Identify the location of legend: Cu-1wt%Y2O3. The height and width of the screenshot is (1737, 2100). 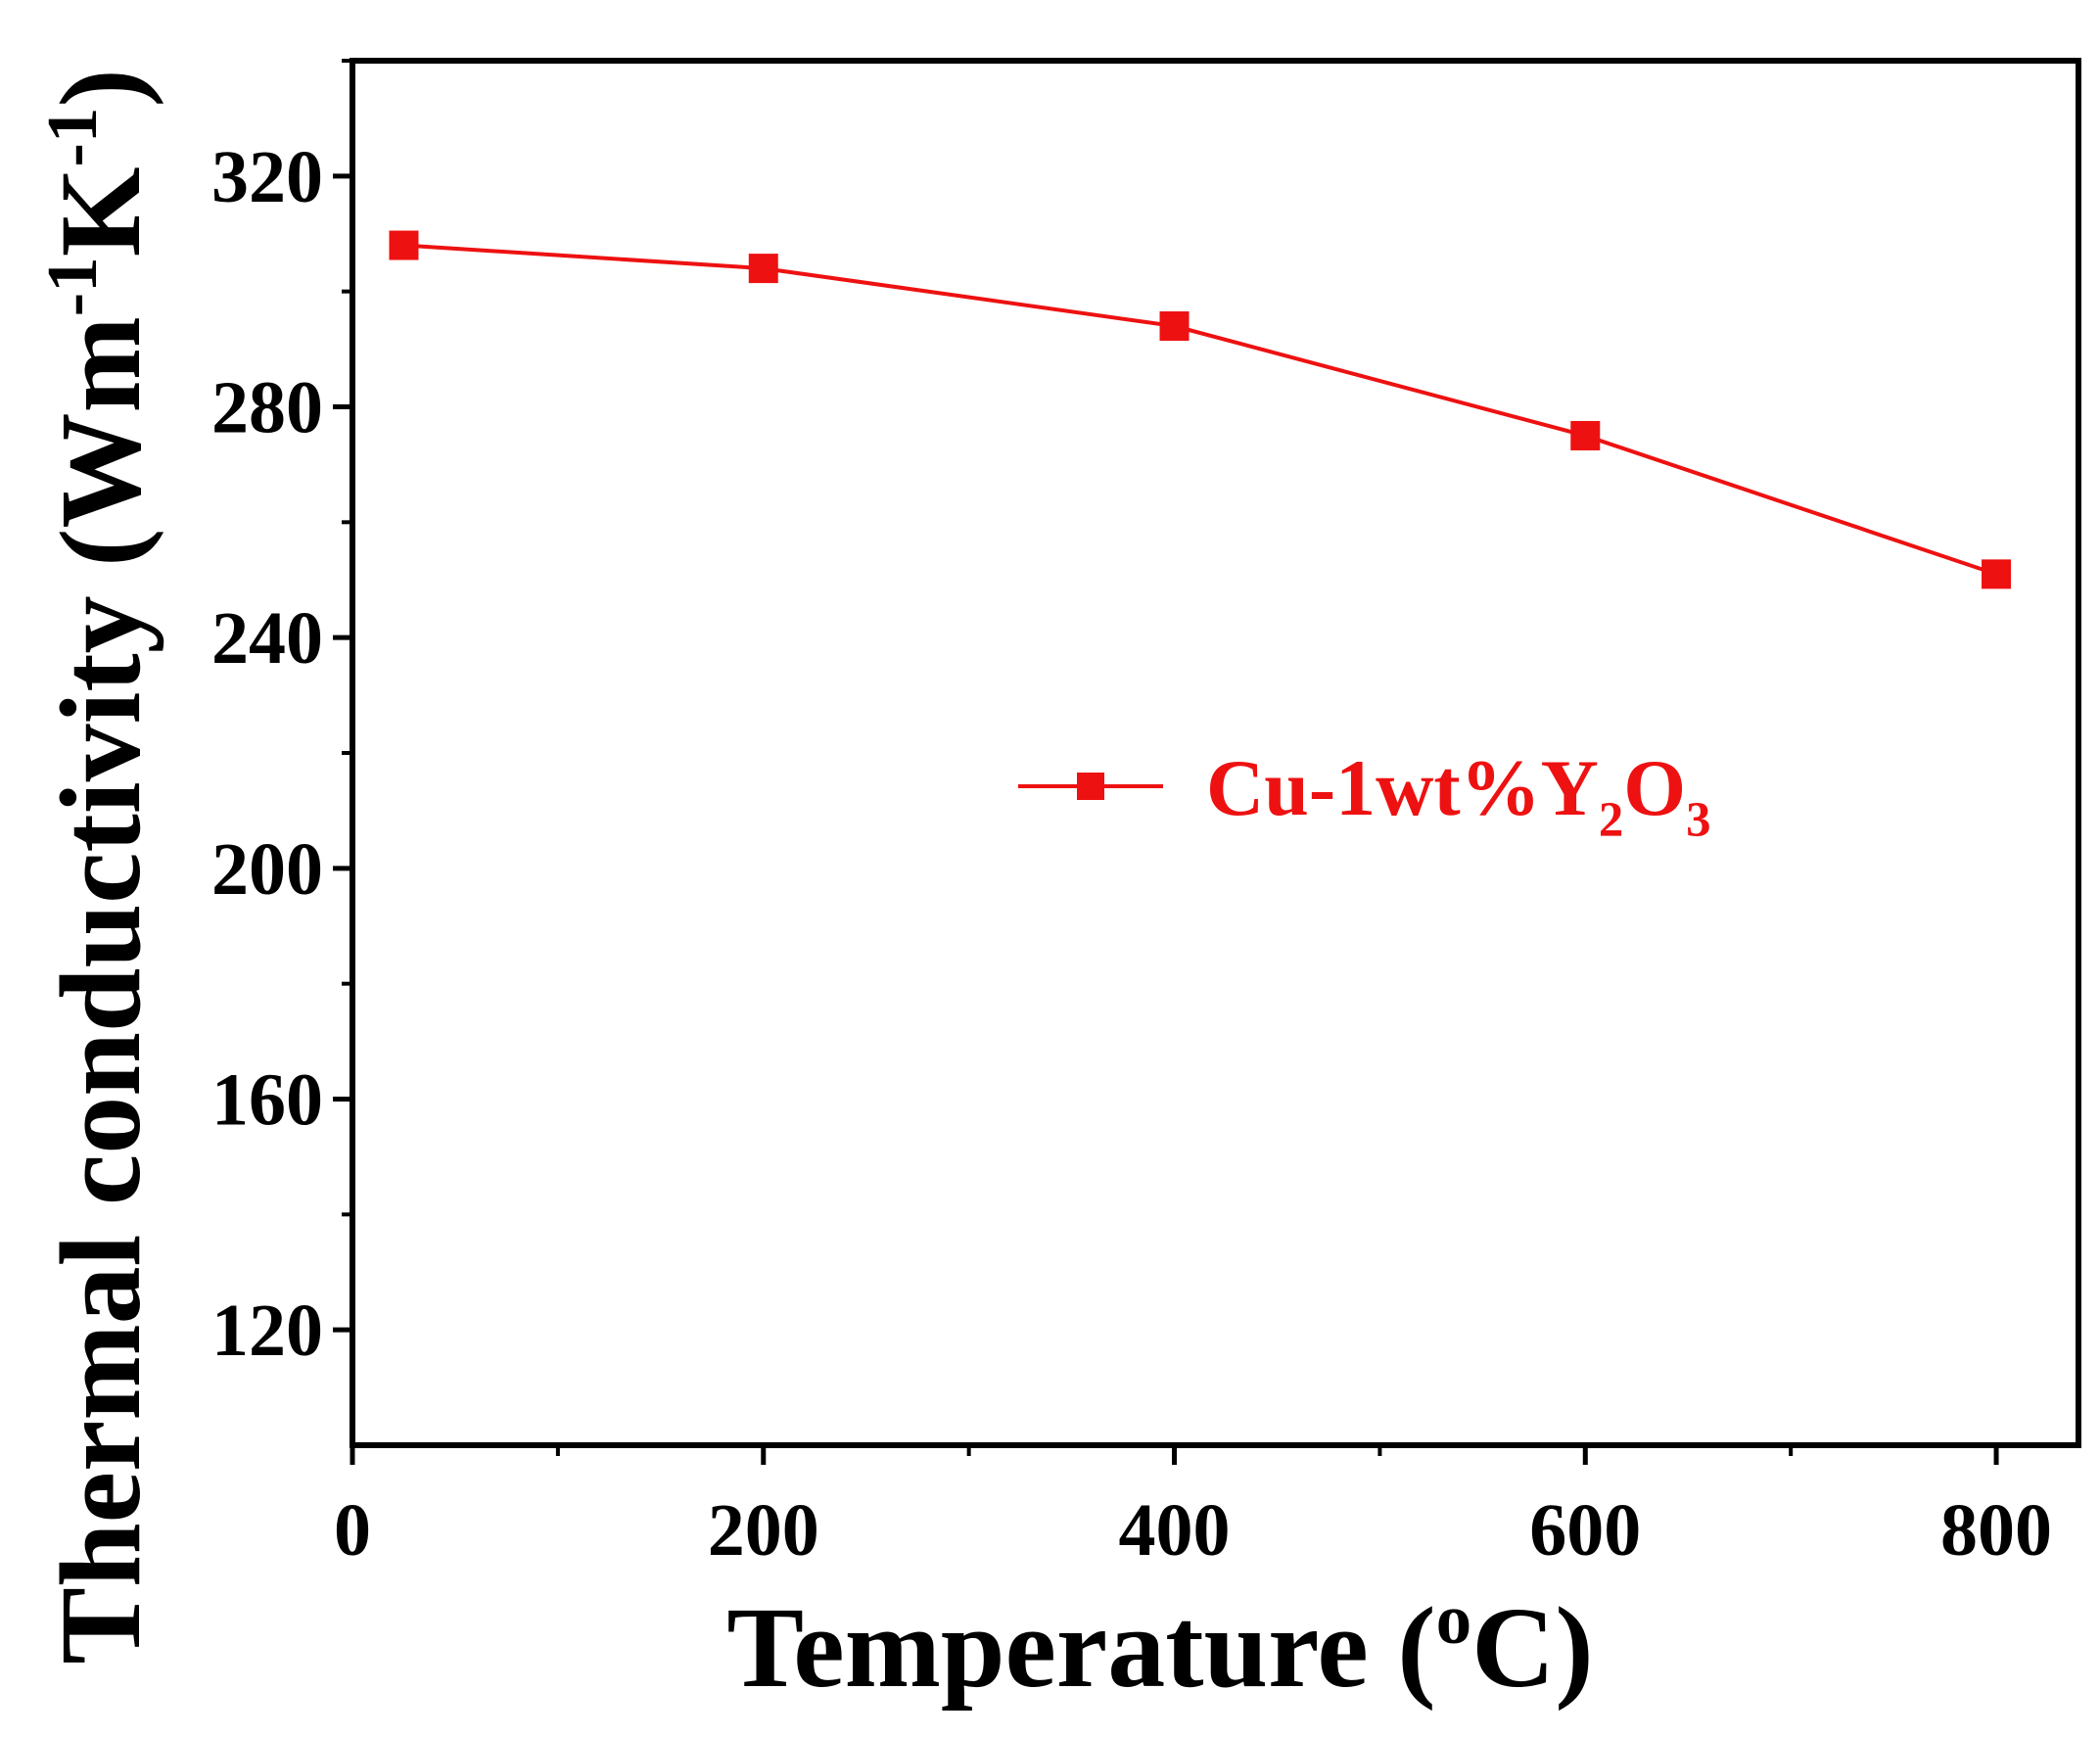
(1364, 795).